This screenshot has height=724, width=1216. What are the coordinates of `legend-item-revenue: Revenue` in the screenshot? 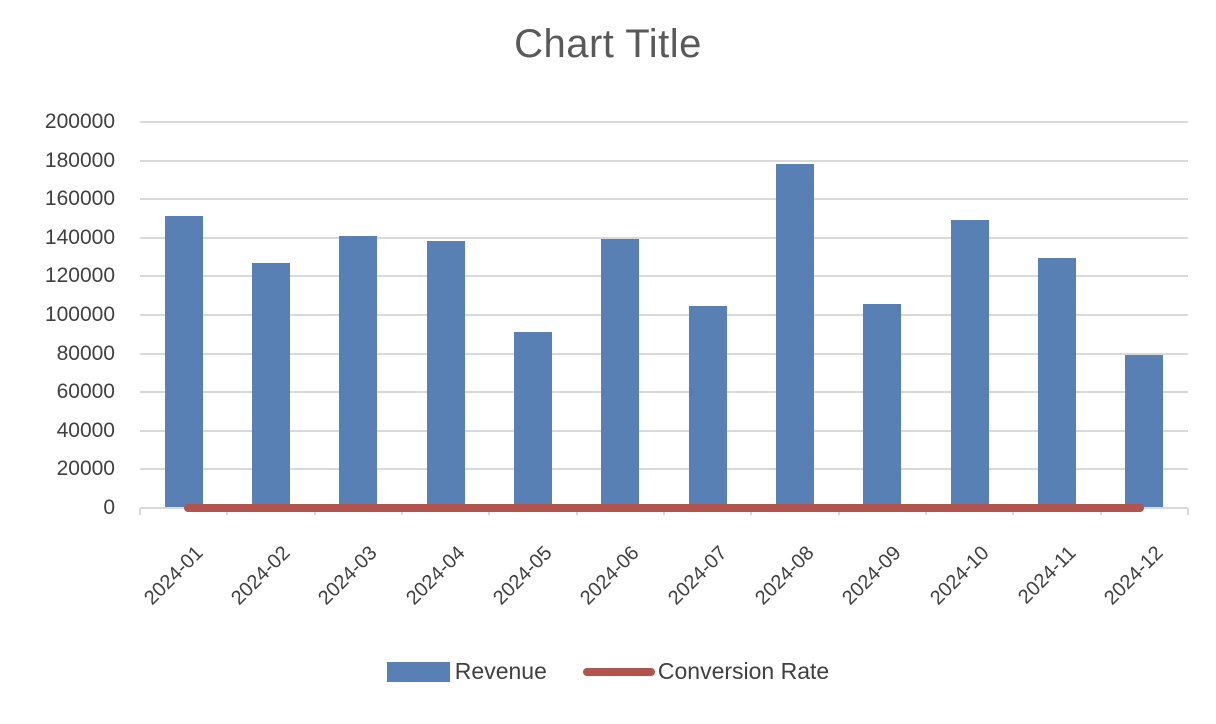 It's located at (466, 671).